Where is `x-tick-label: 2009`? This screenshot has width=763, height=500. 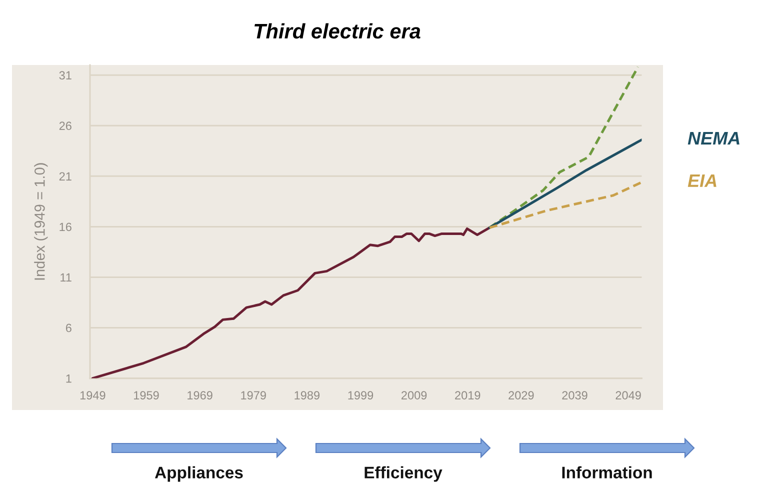 x-tick-label: 2009 is located at coordinates (414, 395).